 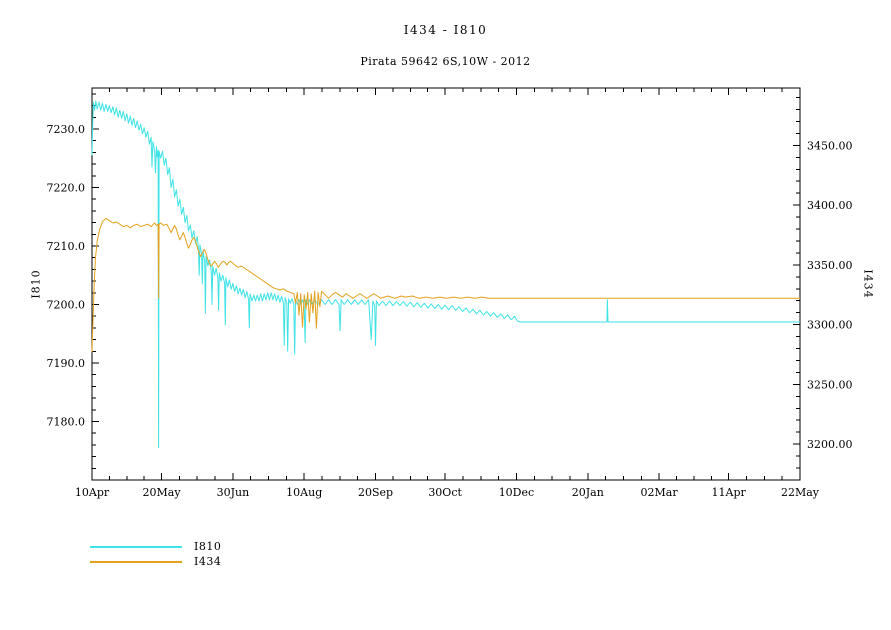 What do you see at coordinates (830, 265) in the screenshot?
I see `right-tick-label: 3350.00` at bounding box center [830, 265].